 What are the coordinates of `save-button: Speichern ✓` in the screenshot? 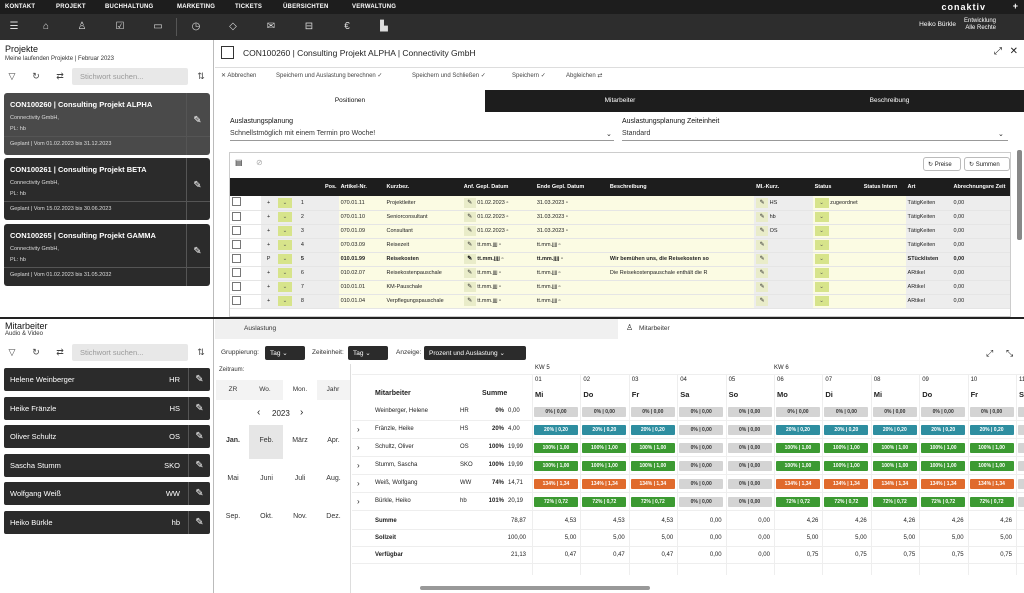 It's located at (529, 76).